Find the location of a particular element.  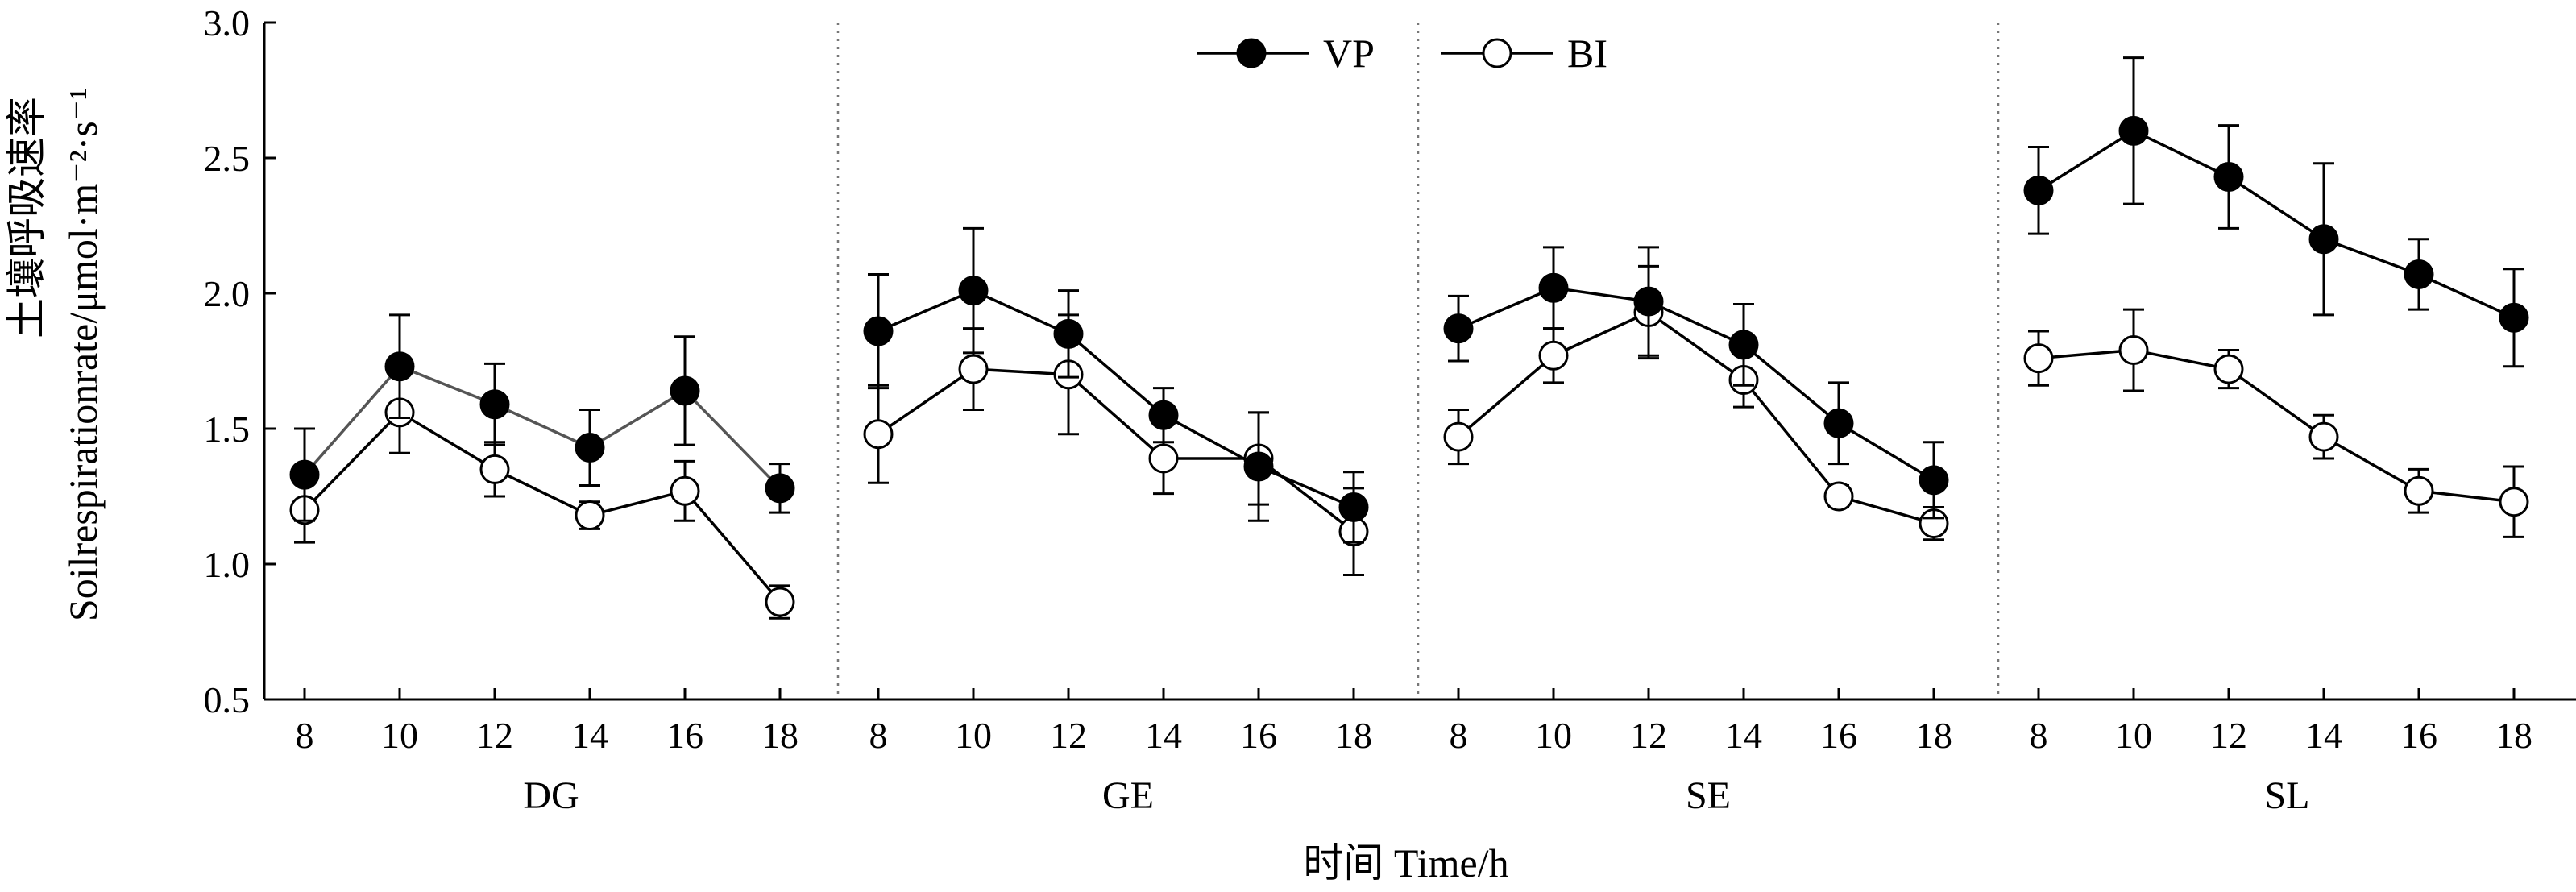

y-tick-label: 2.5 is located at coordinates (227, 158).